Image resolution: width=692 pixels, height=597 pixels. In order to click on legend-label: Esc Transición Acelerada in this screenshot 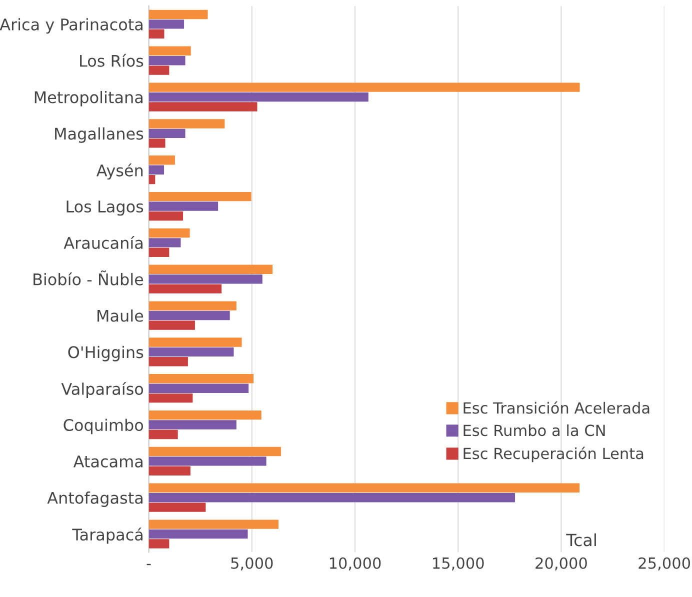, I will do `click(557, 407)`.